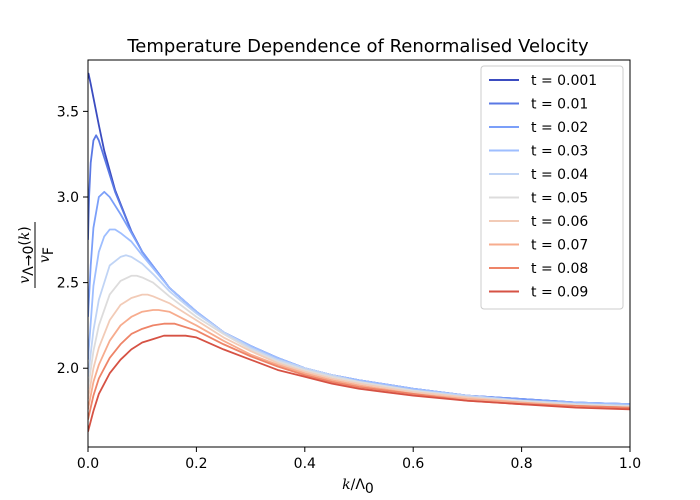  I want to click on y-tick-label: 2.0, so click(68, 369).